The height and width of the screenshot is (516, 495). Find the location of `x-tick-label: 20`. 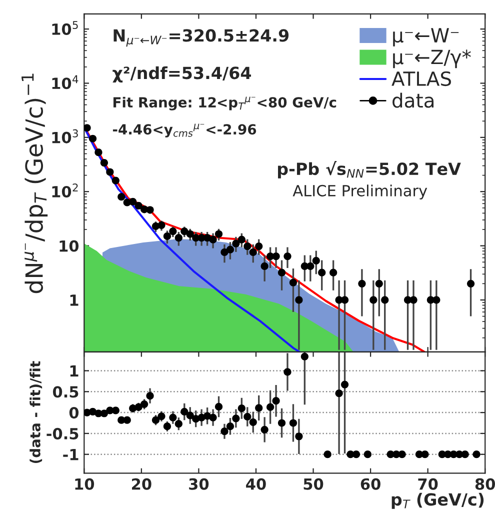

x-tick-label: 20 is located at coordinates (142, 484).